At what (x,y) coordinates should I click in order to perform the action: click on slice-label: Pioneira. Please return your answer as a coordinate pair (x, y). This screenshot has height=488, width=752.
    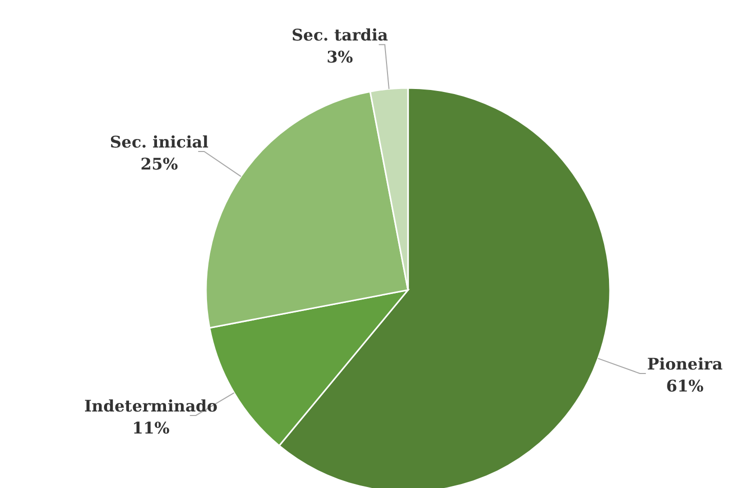
    Looking at the image, I should click on (685, 364).